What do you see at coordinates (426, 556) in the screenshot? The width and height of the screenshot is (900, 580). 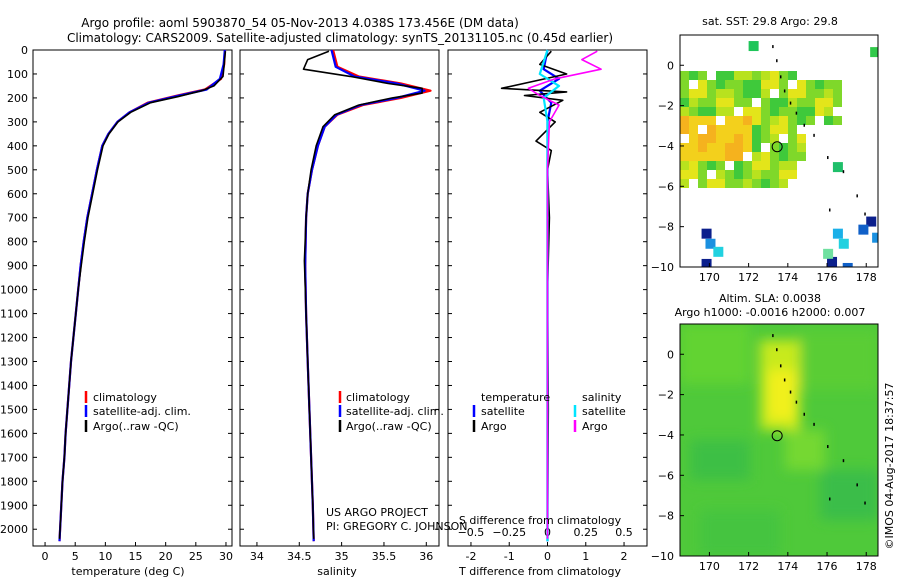 I see `x-tick-label: 36` at bounding box center [426, 556].